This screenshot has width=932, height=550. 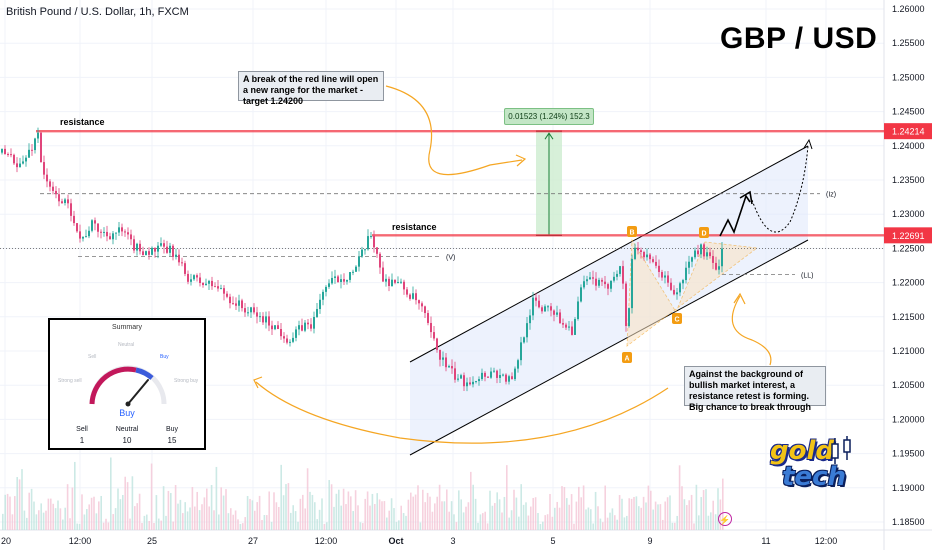 What do you see at coordinates (676, 320) in the screenshot?
I see `pattern-point-label: C` at bounding box center [676, 320].